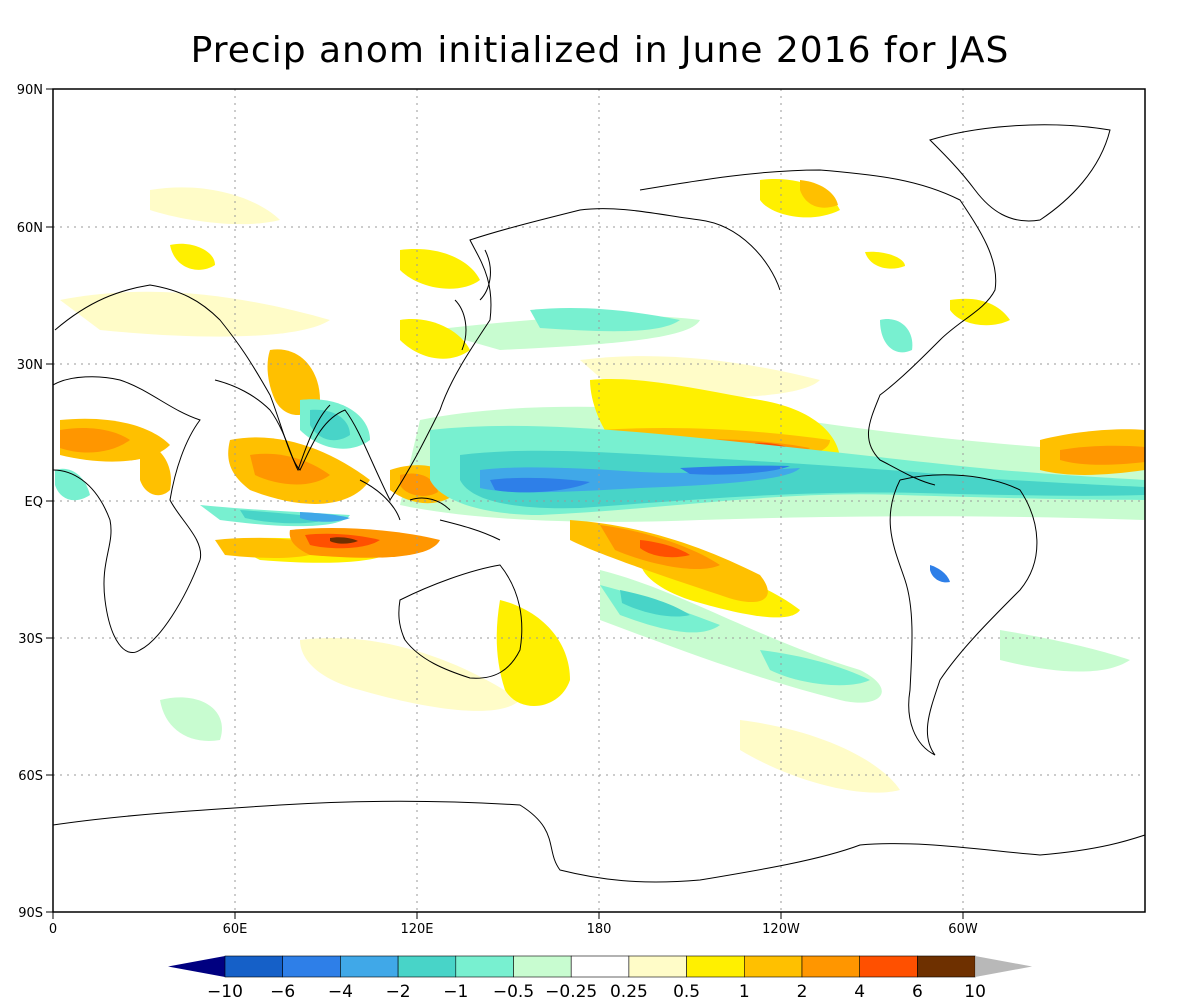  What do you see at coordinates (30, 639) in the screenshot?
I see `lat-label-30s: 30S` at bounding box center [30, 639].